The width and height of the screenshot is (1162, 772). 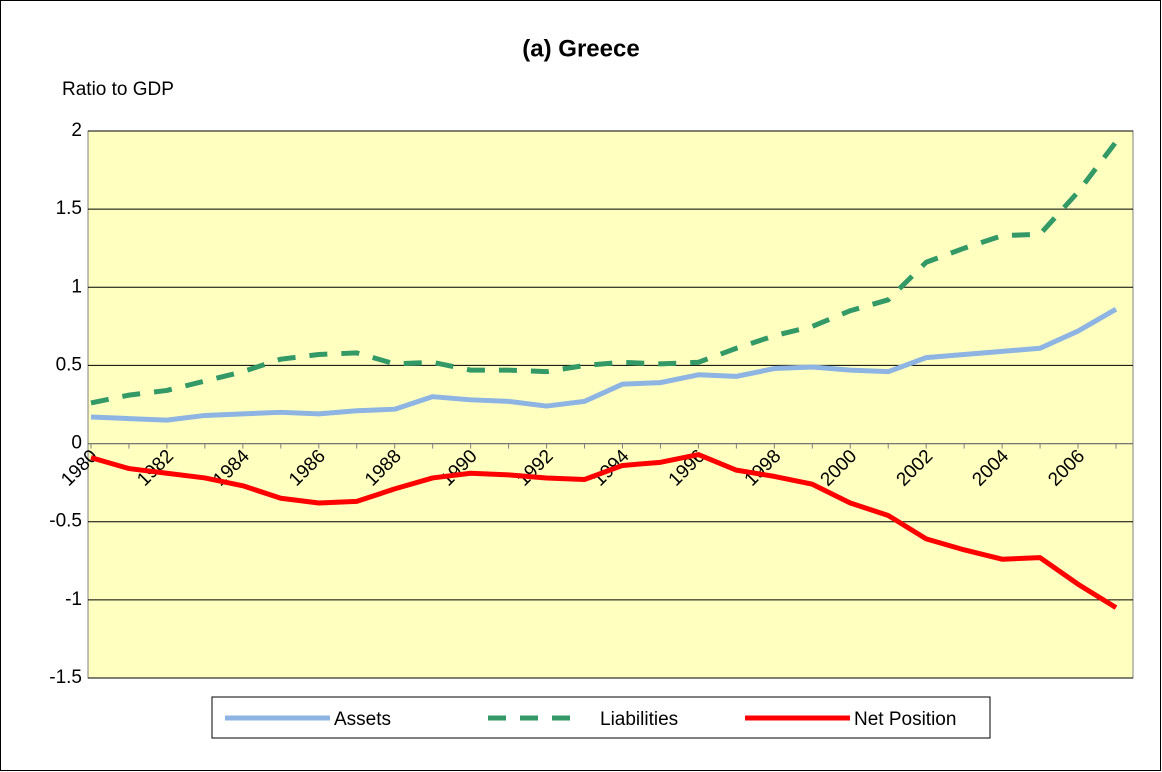 What do you see at coordinates (362, 719) in the screenshot?
I see `legend-label: Assets` at bounding box center [362, 719].